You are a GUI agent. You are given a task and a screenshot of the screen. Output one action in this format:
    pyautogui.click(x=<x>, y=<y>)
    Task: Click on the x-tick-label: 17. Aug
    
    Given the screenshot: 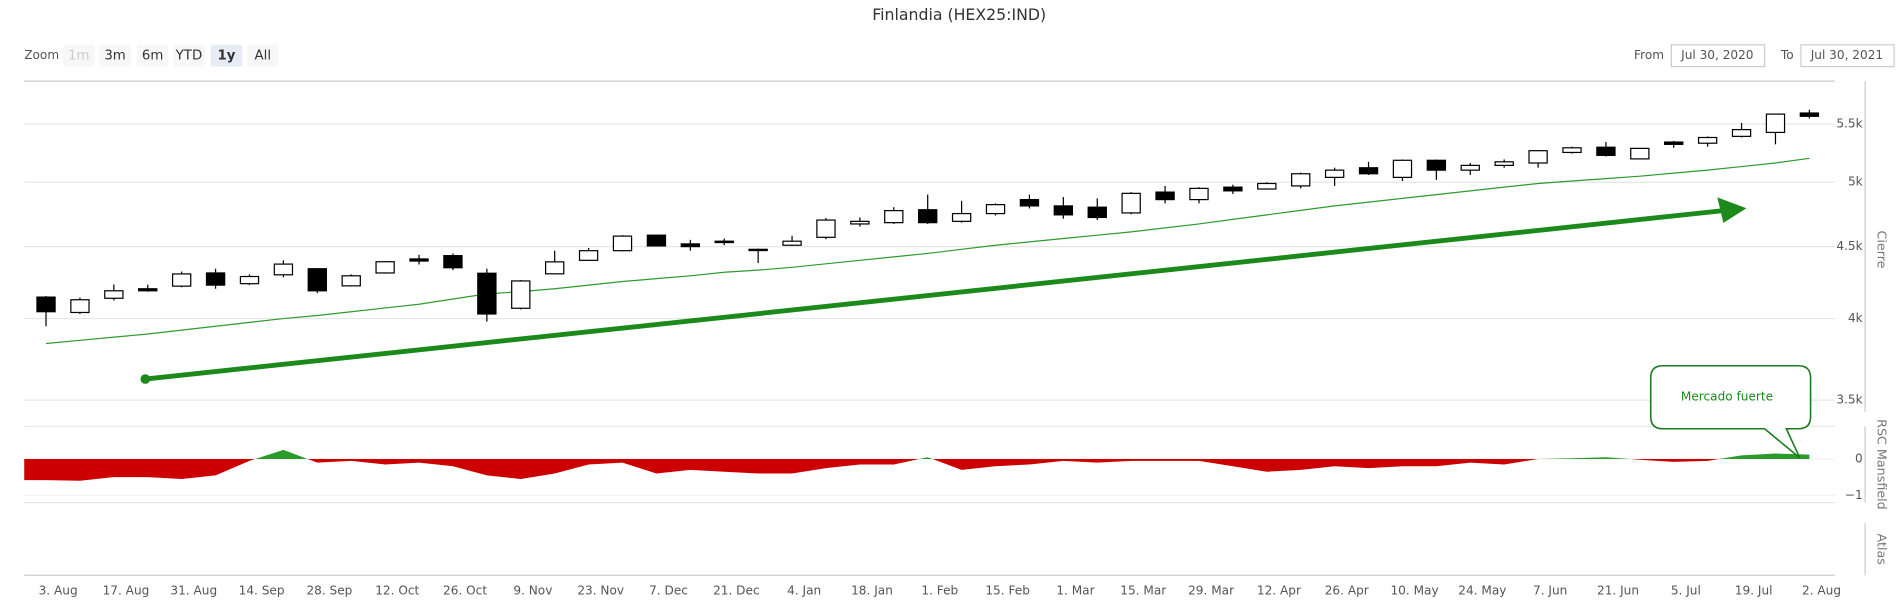 What is the action you would take?
    pyautogui.click(x=126, y=591)
    